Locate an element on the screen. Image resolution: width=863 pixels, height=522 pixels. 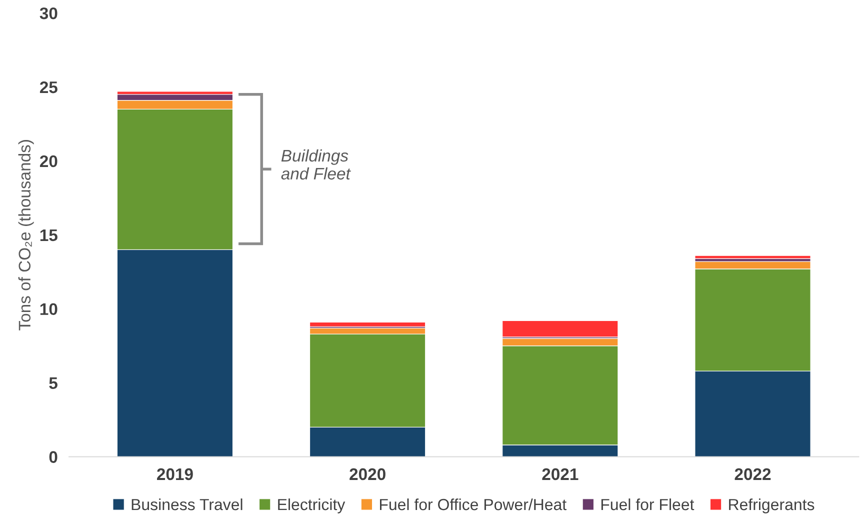
x-tick-label: 2021 is located at coordinates (560, 474).